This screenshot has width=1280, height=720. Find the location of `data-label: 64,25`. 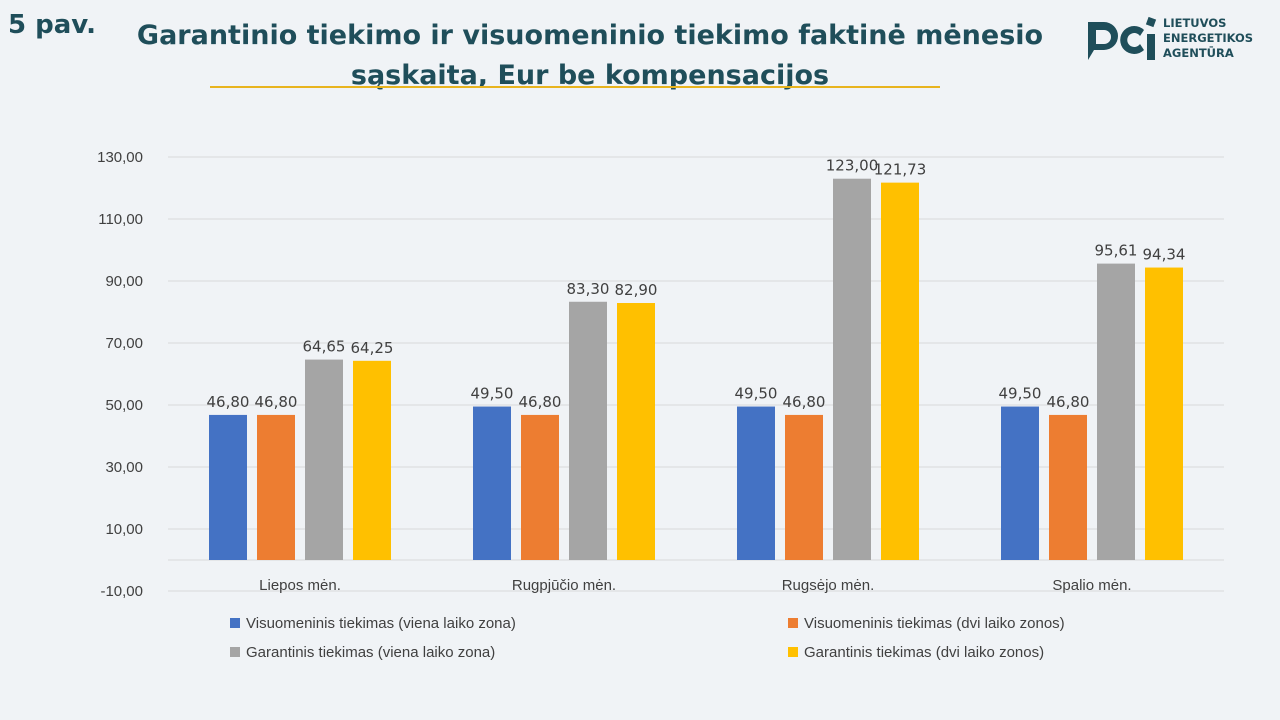

data-label: 64,25 is located at coordinates (372, 348).